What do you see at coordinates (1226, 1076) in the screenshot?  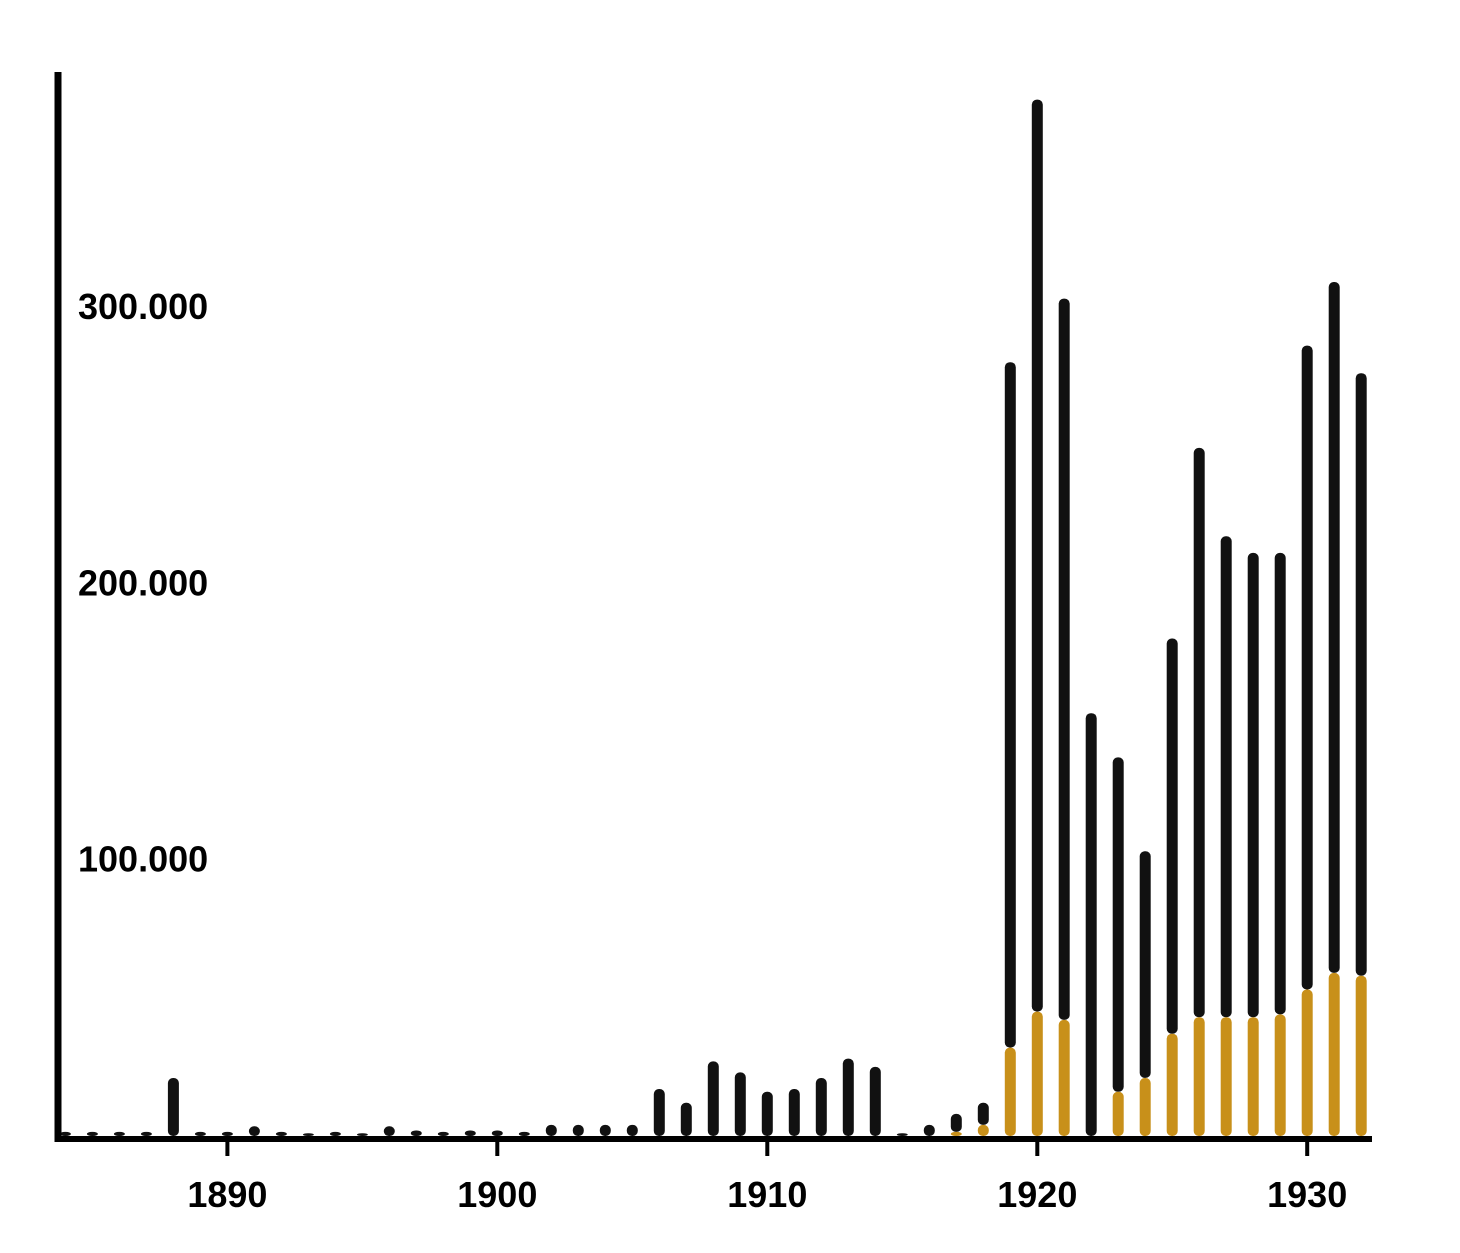 I see `bar-part-1927` at bounding box center [1226, 1076].